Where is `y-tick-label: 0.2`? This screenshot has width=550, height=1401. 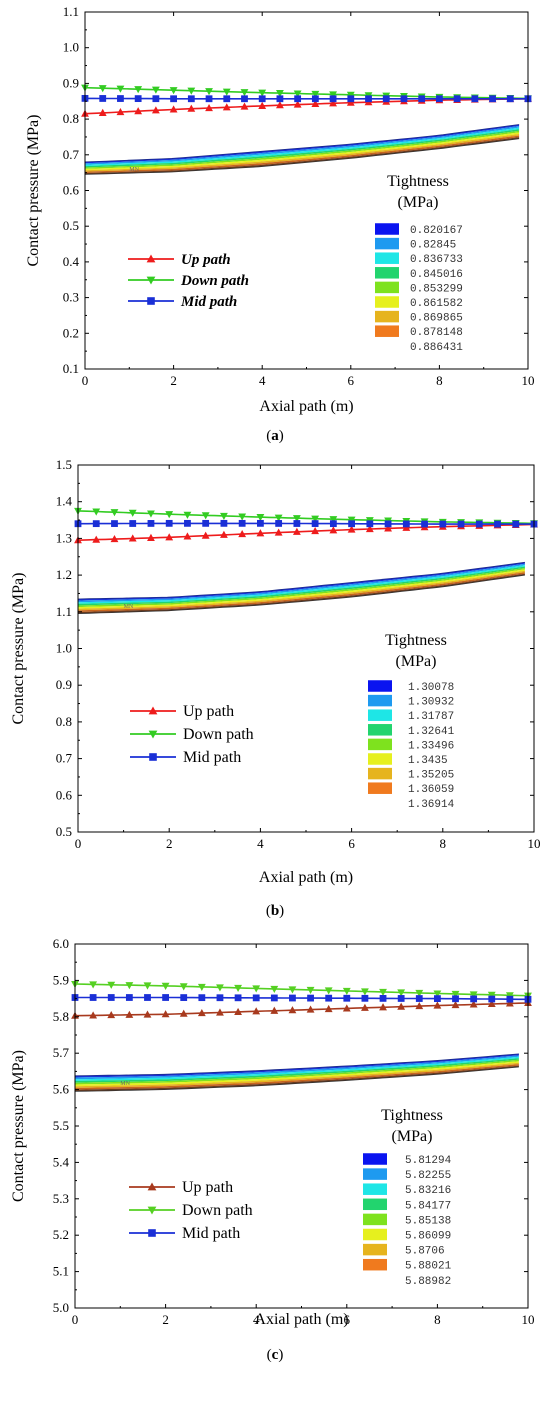 y-tick-label: 0.2 is located at coordinates (71, 332).